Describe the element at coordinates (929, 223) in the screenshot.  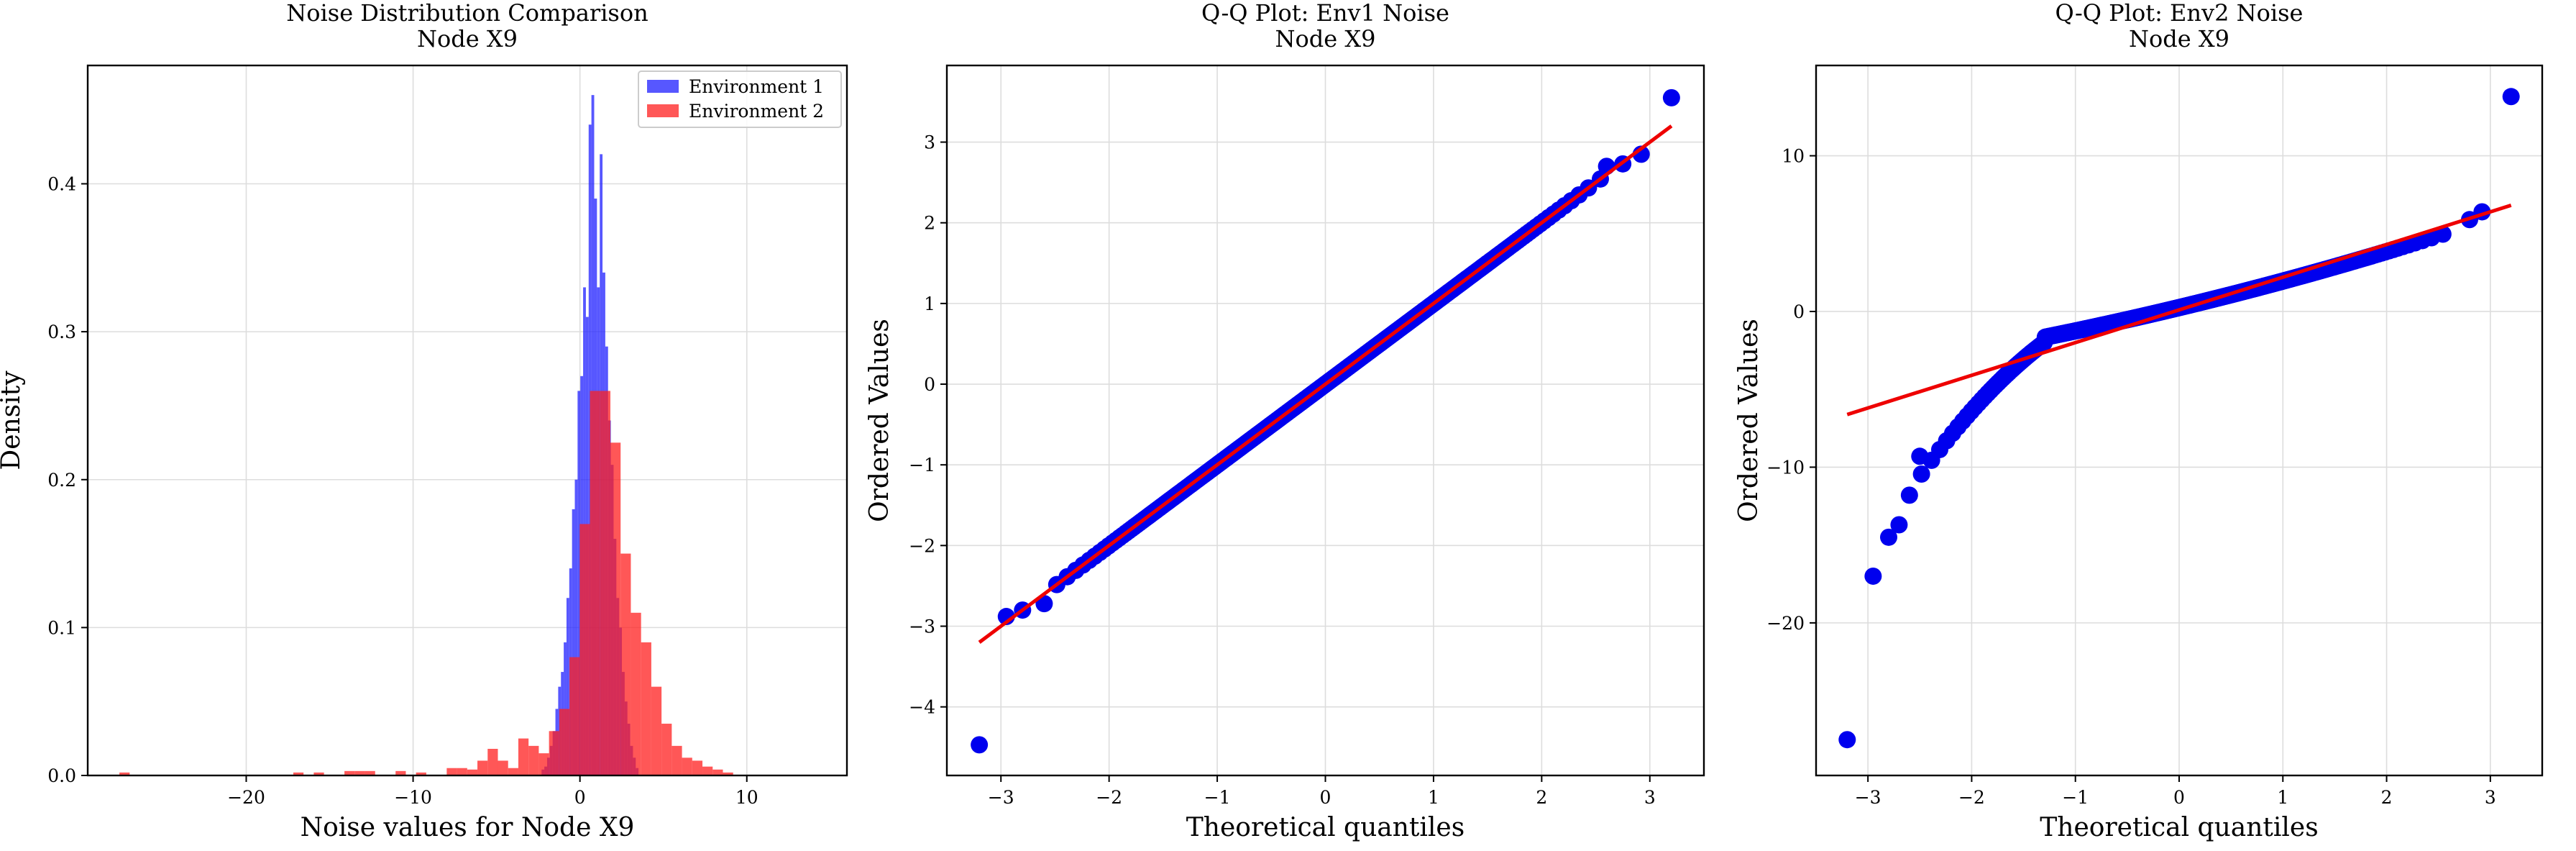
I see `y-tick-label: 2` at that location.